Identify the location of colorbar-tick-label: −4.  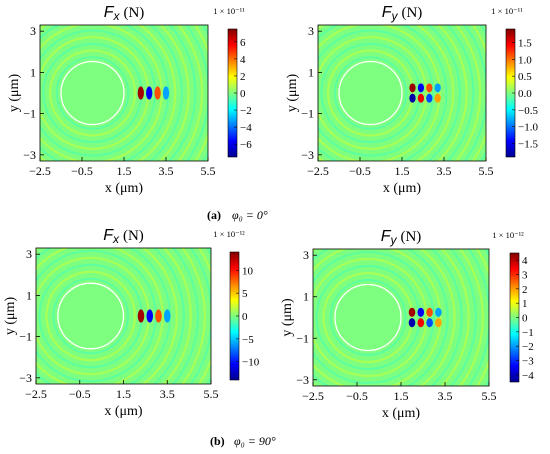
(528, 376).